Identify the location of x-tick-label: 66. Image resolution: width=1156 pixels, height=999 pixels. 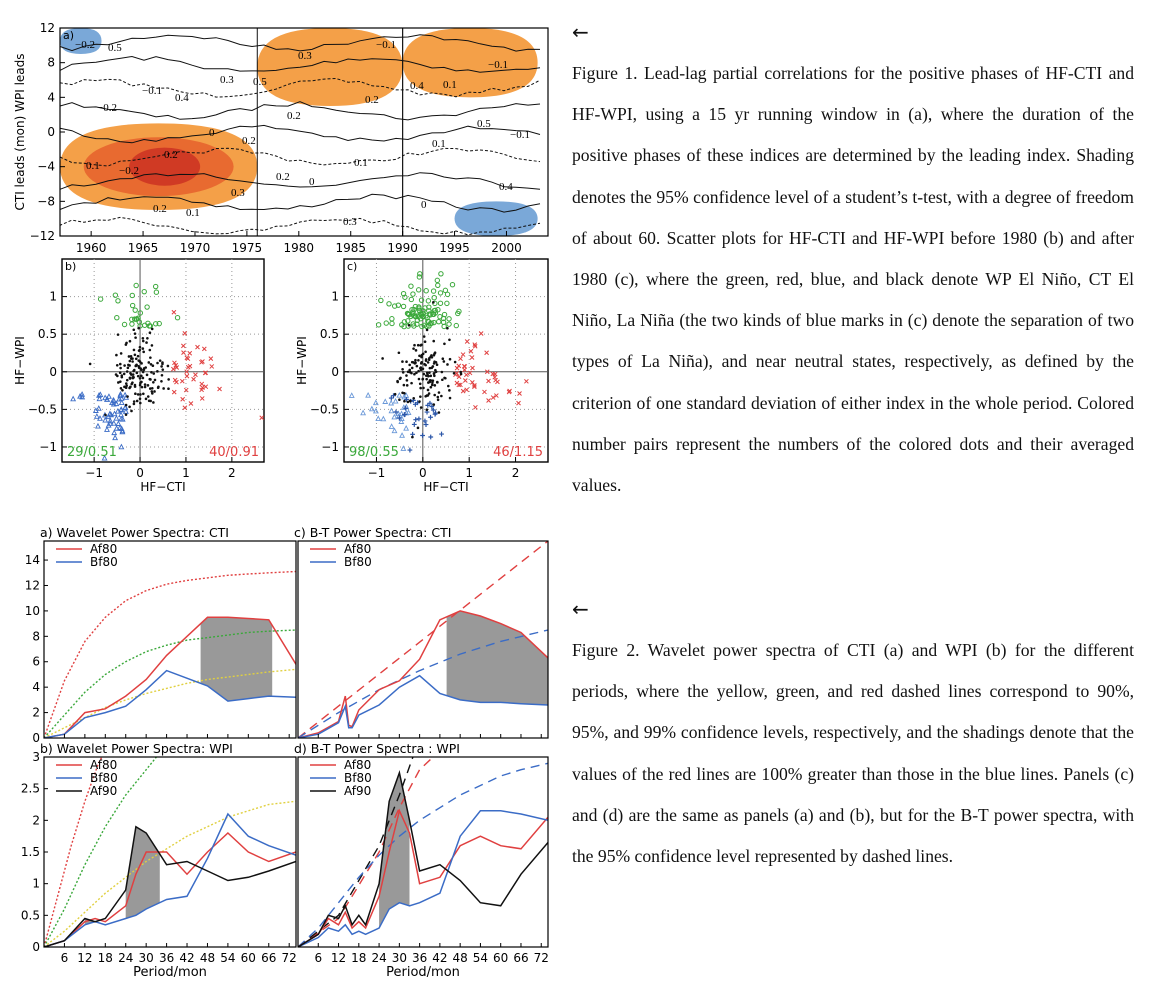
(520, 958).